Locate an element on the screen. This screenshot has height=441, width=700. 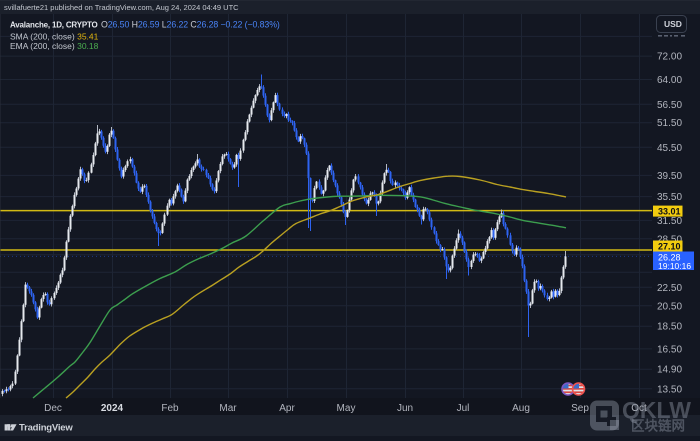
svg-text: 35.50 is located at coordinates (669, 197).